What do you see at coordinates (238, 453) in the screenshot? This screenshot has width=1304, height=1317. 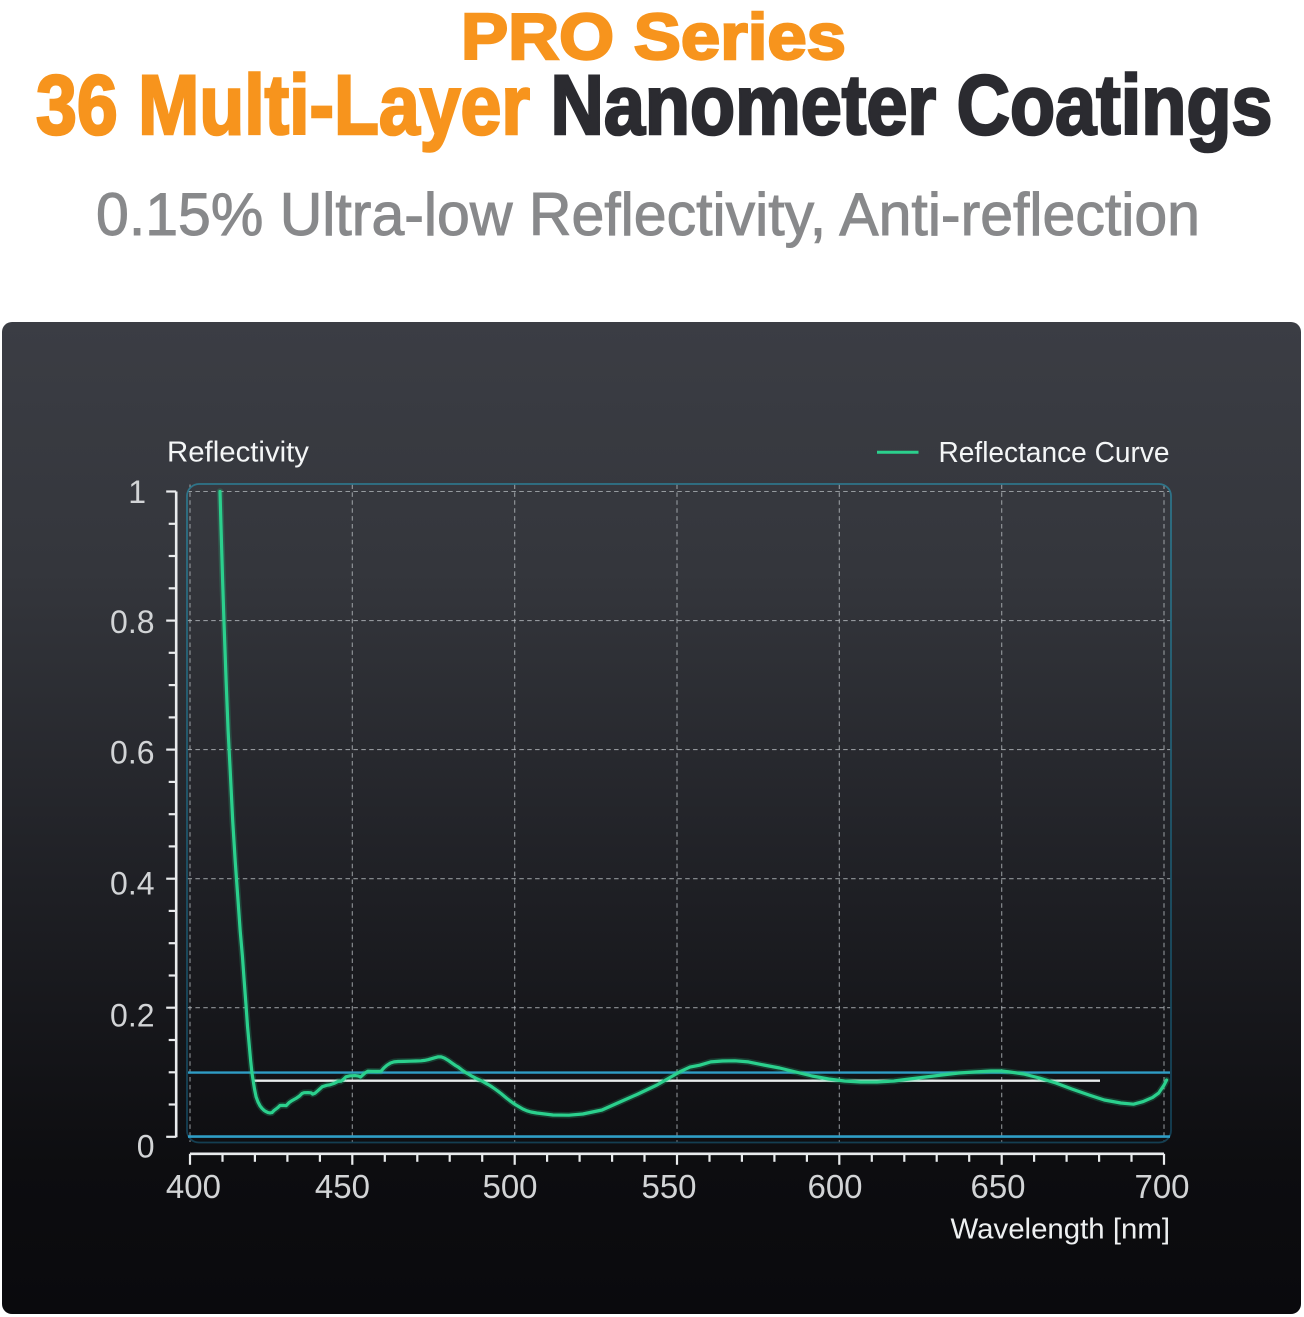 I see `svg-text: Reflectivity` at bounding box center [238, 453].